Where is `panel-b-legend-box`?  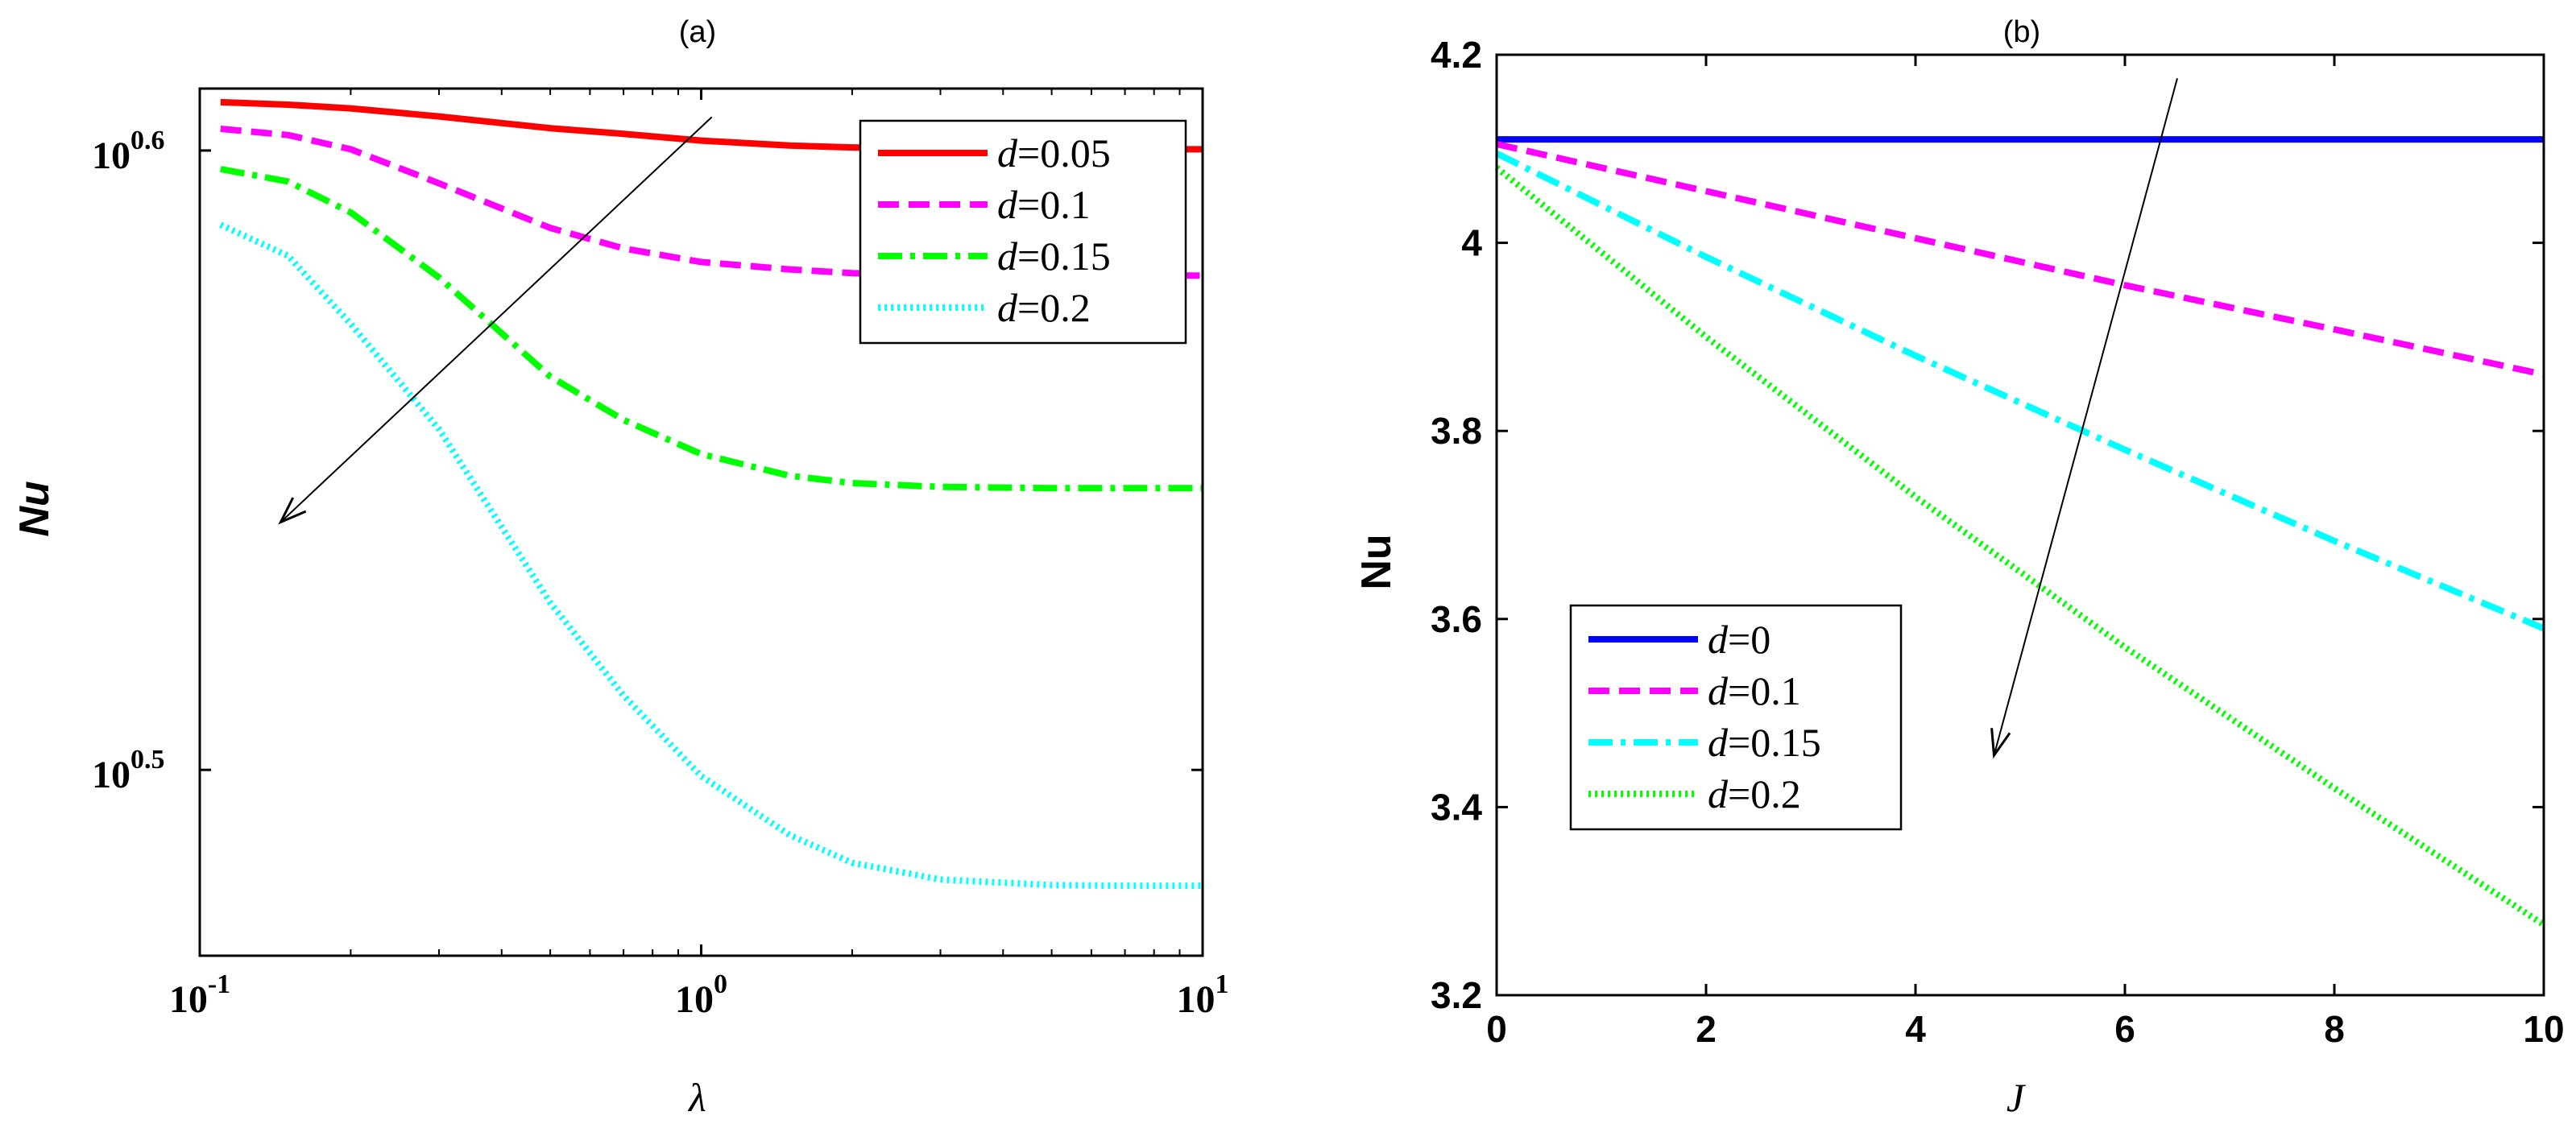
panel-b-legend-box is located at coordinates (1736, 717).